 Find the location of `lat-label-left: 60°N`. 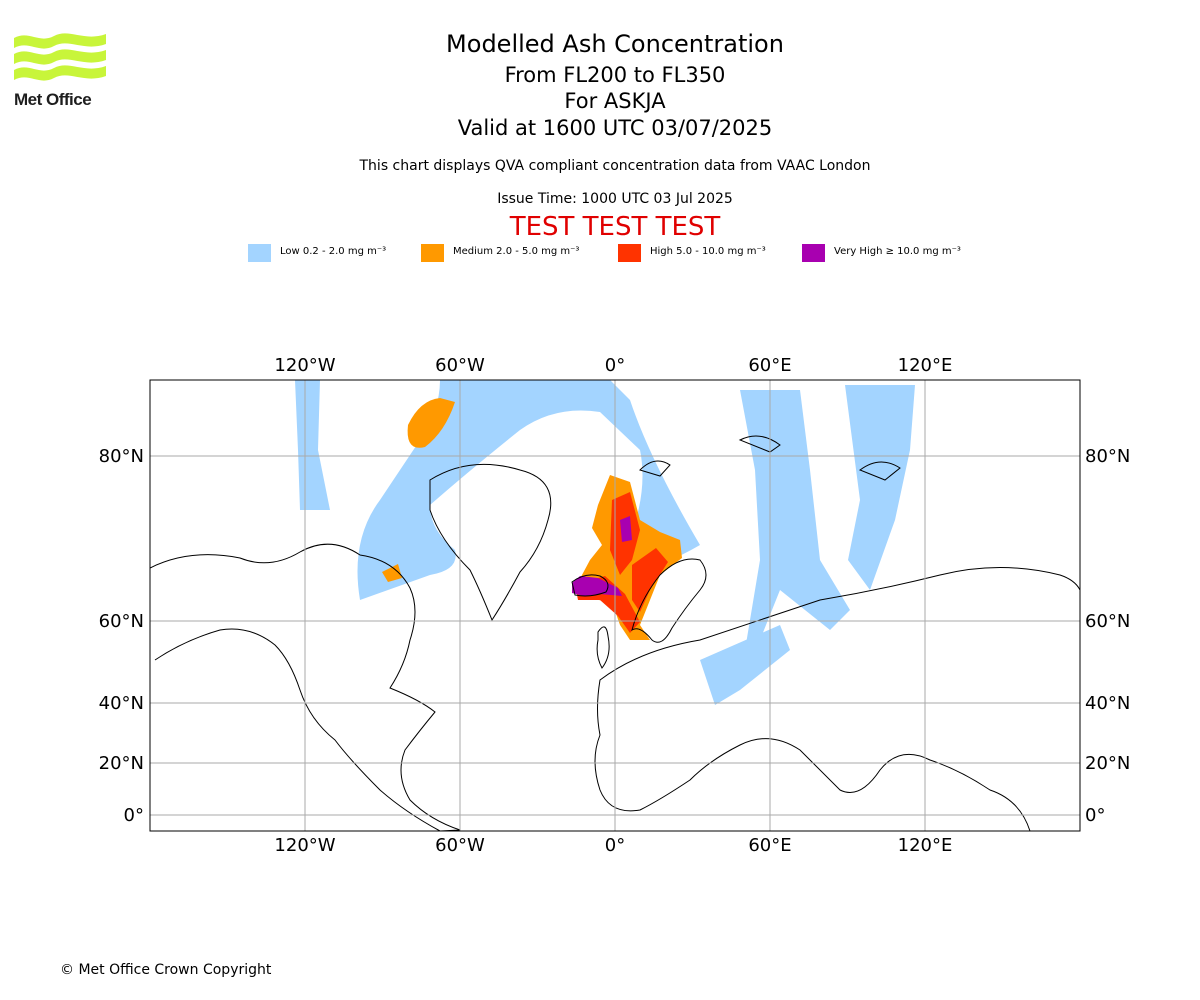

lat-label-left: 60°N is located at coordinates (121, 621).